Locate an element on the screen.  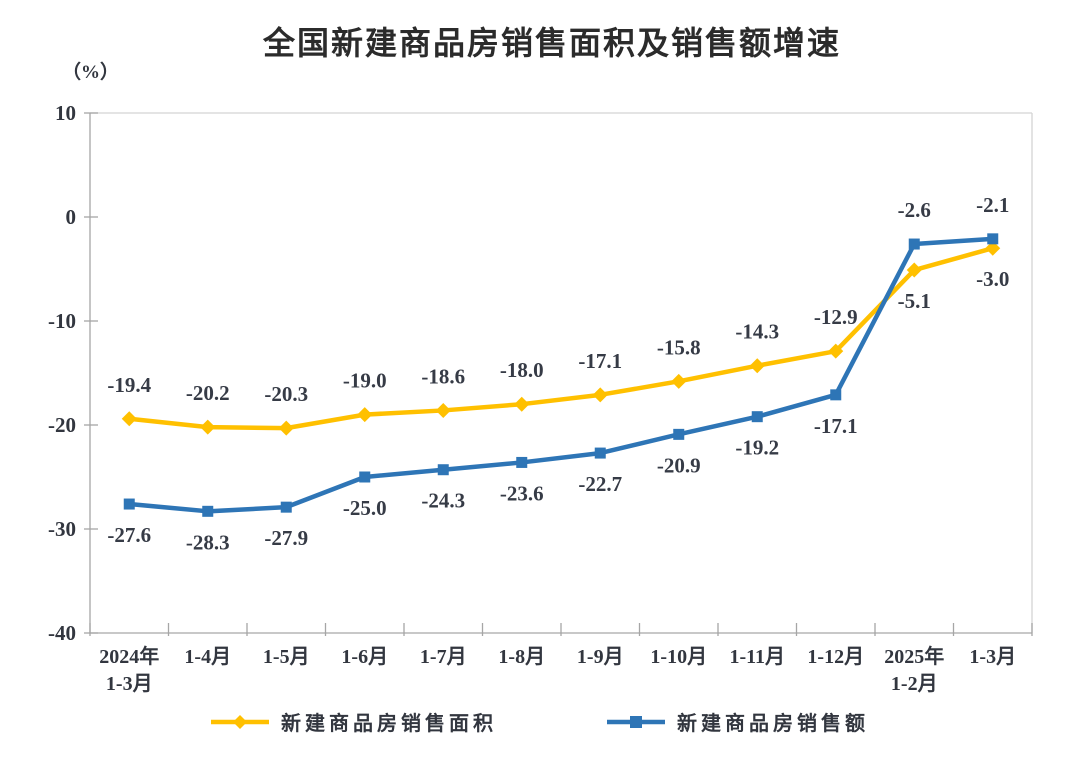
x-tick-label: 1-11月 is located at coordinates (757, 657).